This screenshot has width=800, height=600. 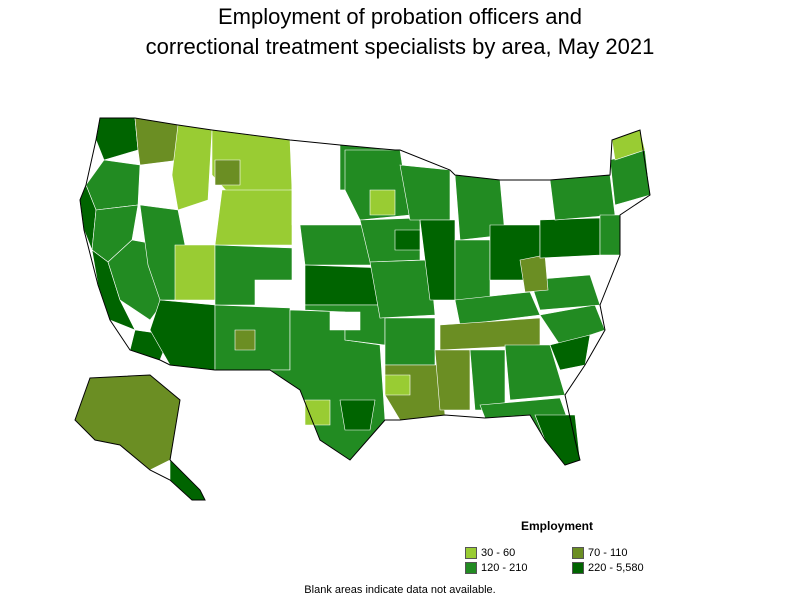 I want to click on legend-title: Employment, so click(x=557, y=526).